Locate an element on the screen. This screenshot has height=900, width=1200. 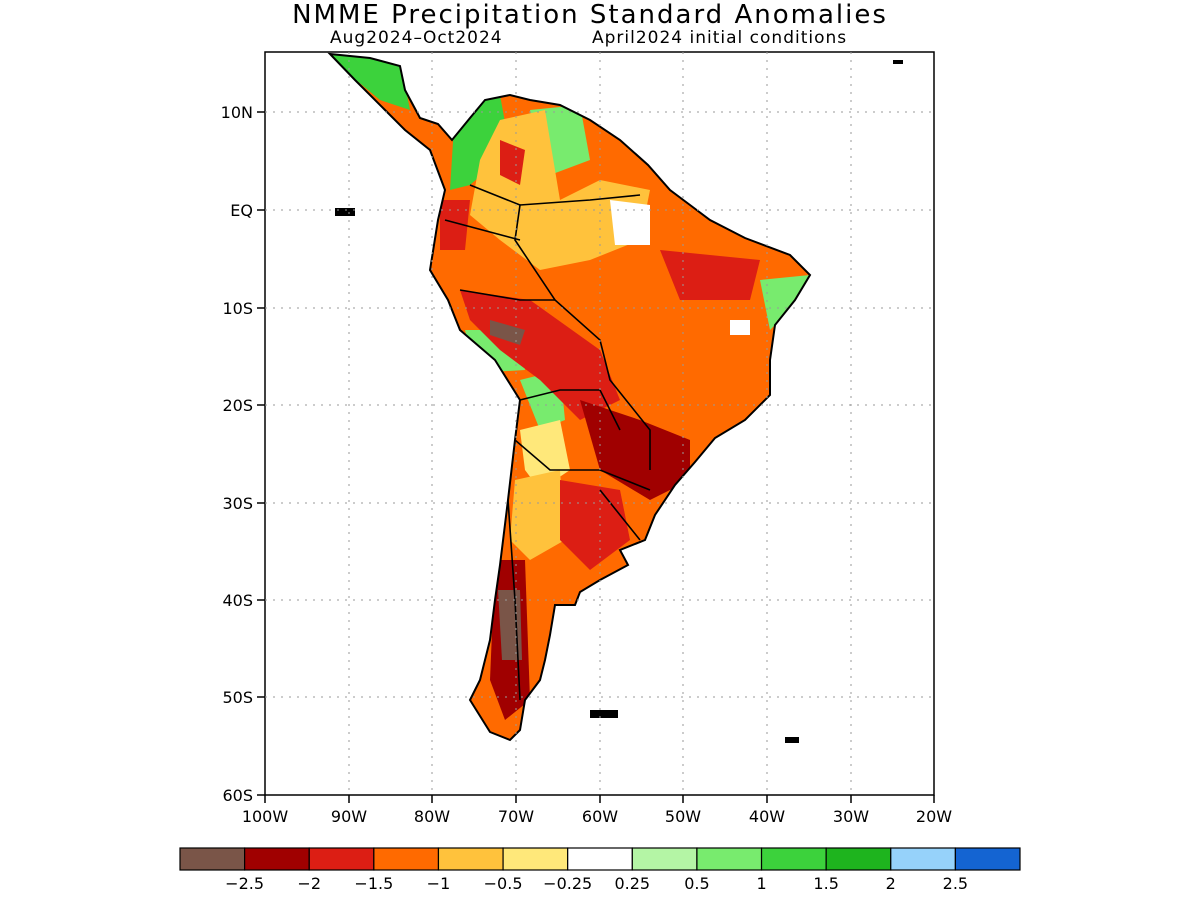
longitude-labels: 100W 90W 80W 70W 60W 50W 40W 30W 20W is located at coordinates (597, 816).